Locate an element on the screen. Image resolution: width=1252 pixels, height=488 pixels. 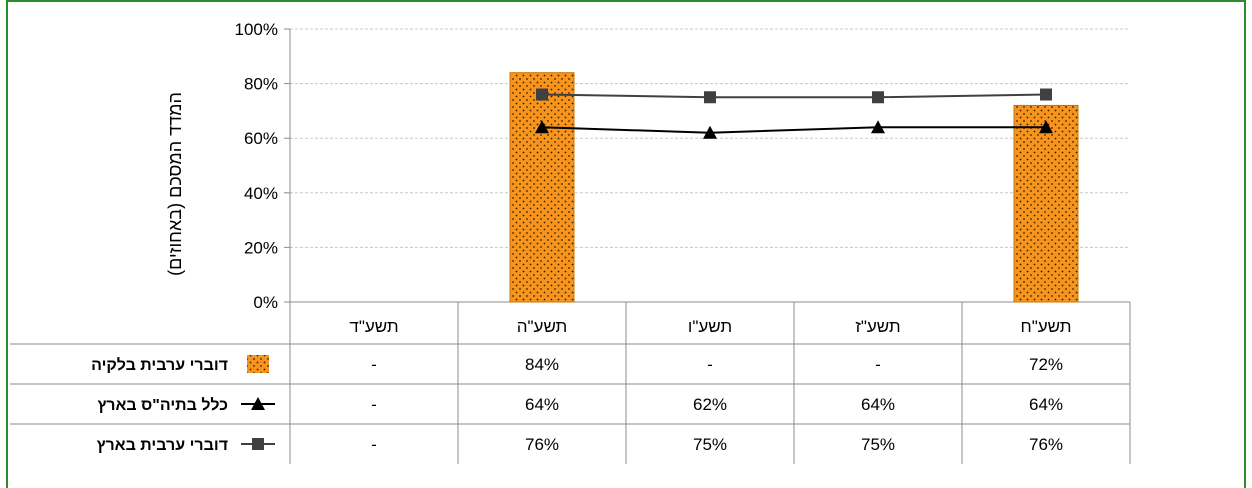
y-tick-label: 100% is located at coordinates (256, 29).